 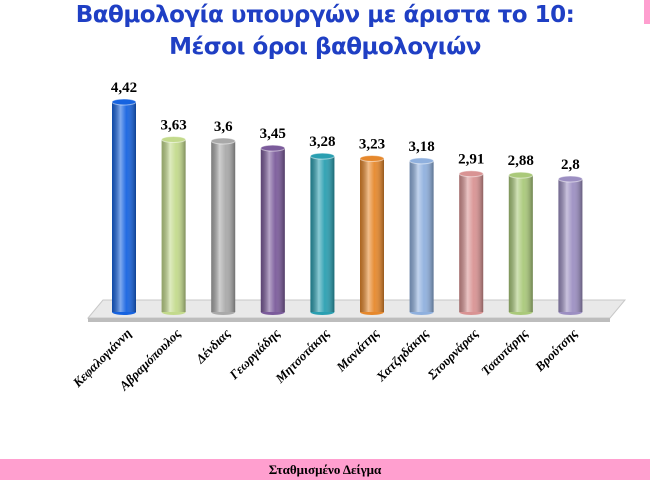 I want to click on floor-edge, so click(x=349, y=320).